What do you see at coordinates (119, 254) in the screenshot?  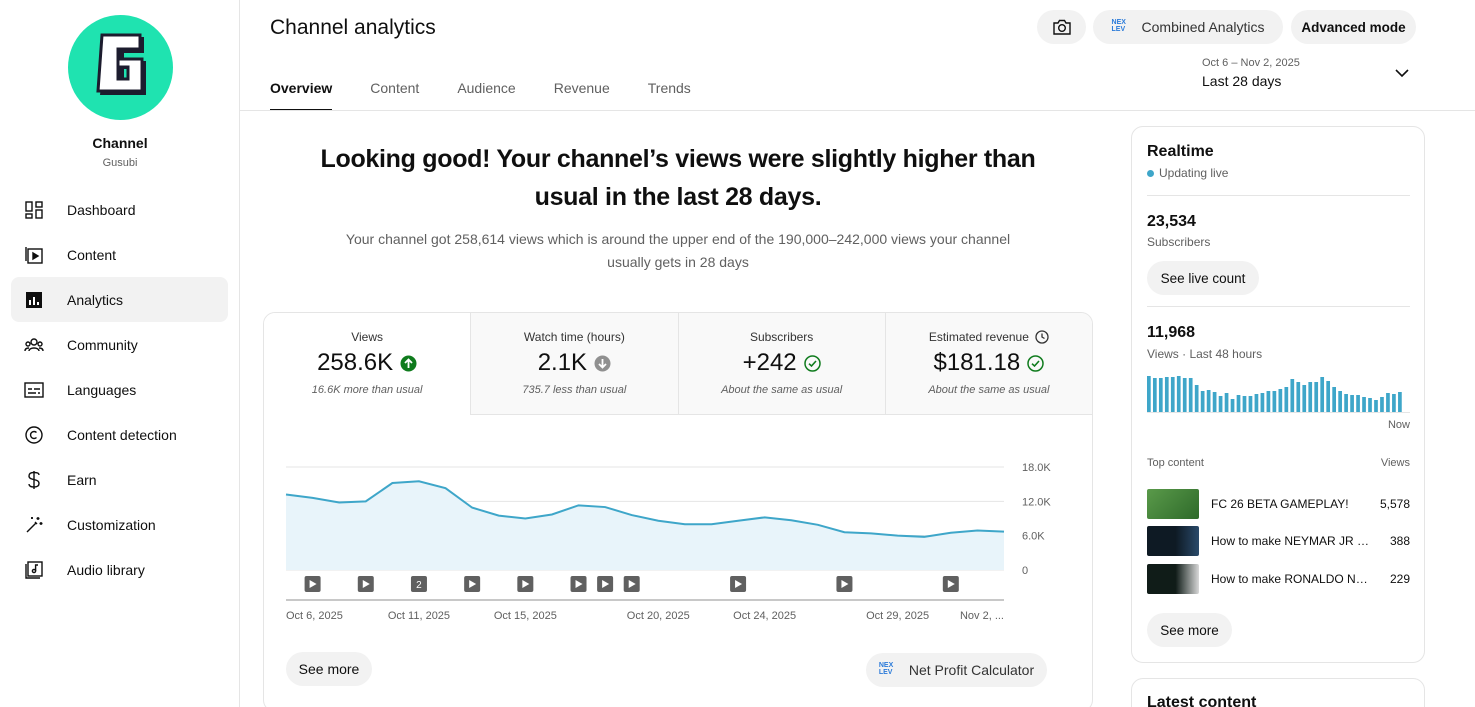 I see `sidebar-item-content: Content` at bounding box center [119, 254].